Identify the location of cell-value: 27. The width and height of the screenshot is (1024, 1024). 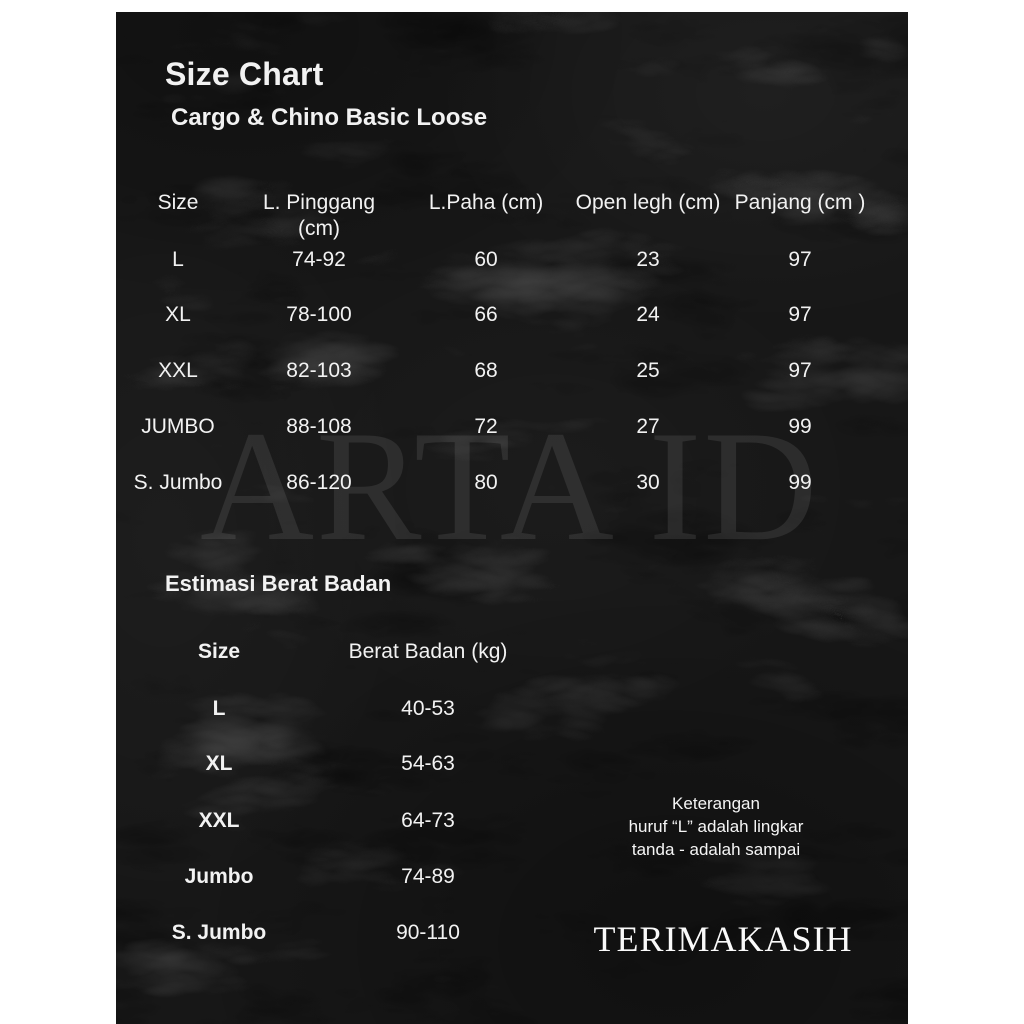
(648, 426).